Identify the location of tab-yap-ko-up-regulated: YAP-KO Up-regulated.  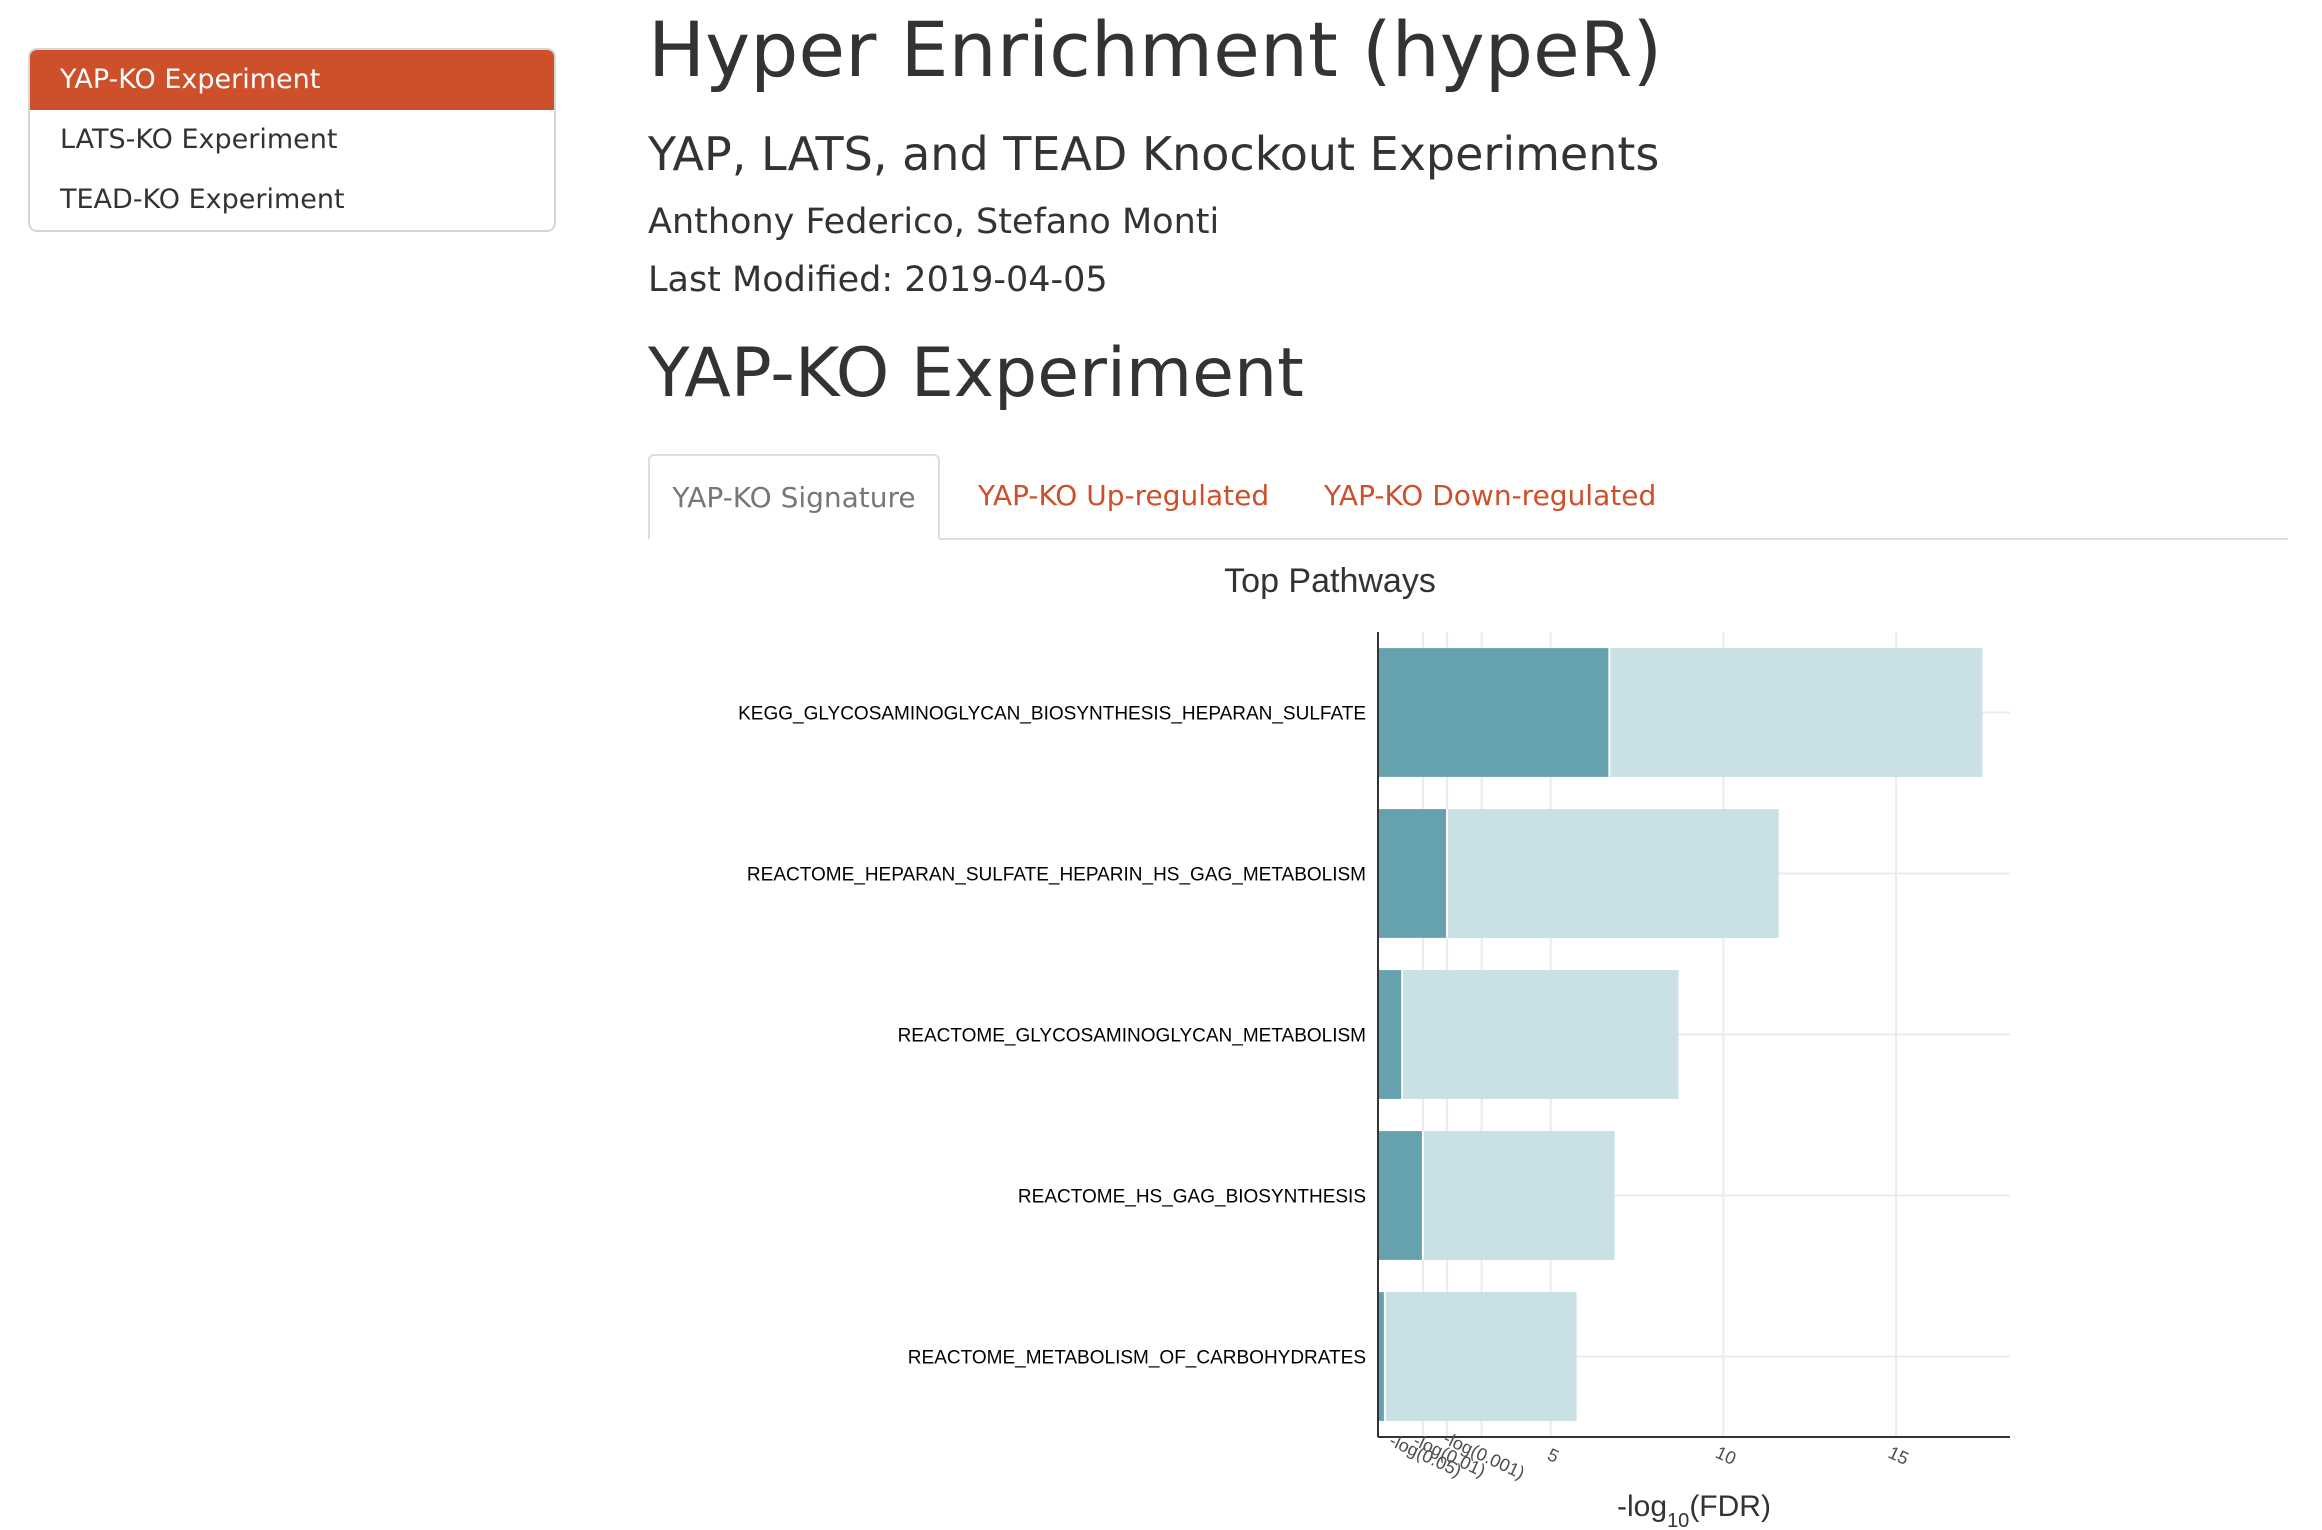
(1124, 495).